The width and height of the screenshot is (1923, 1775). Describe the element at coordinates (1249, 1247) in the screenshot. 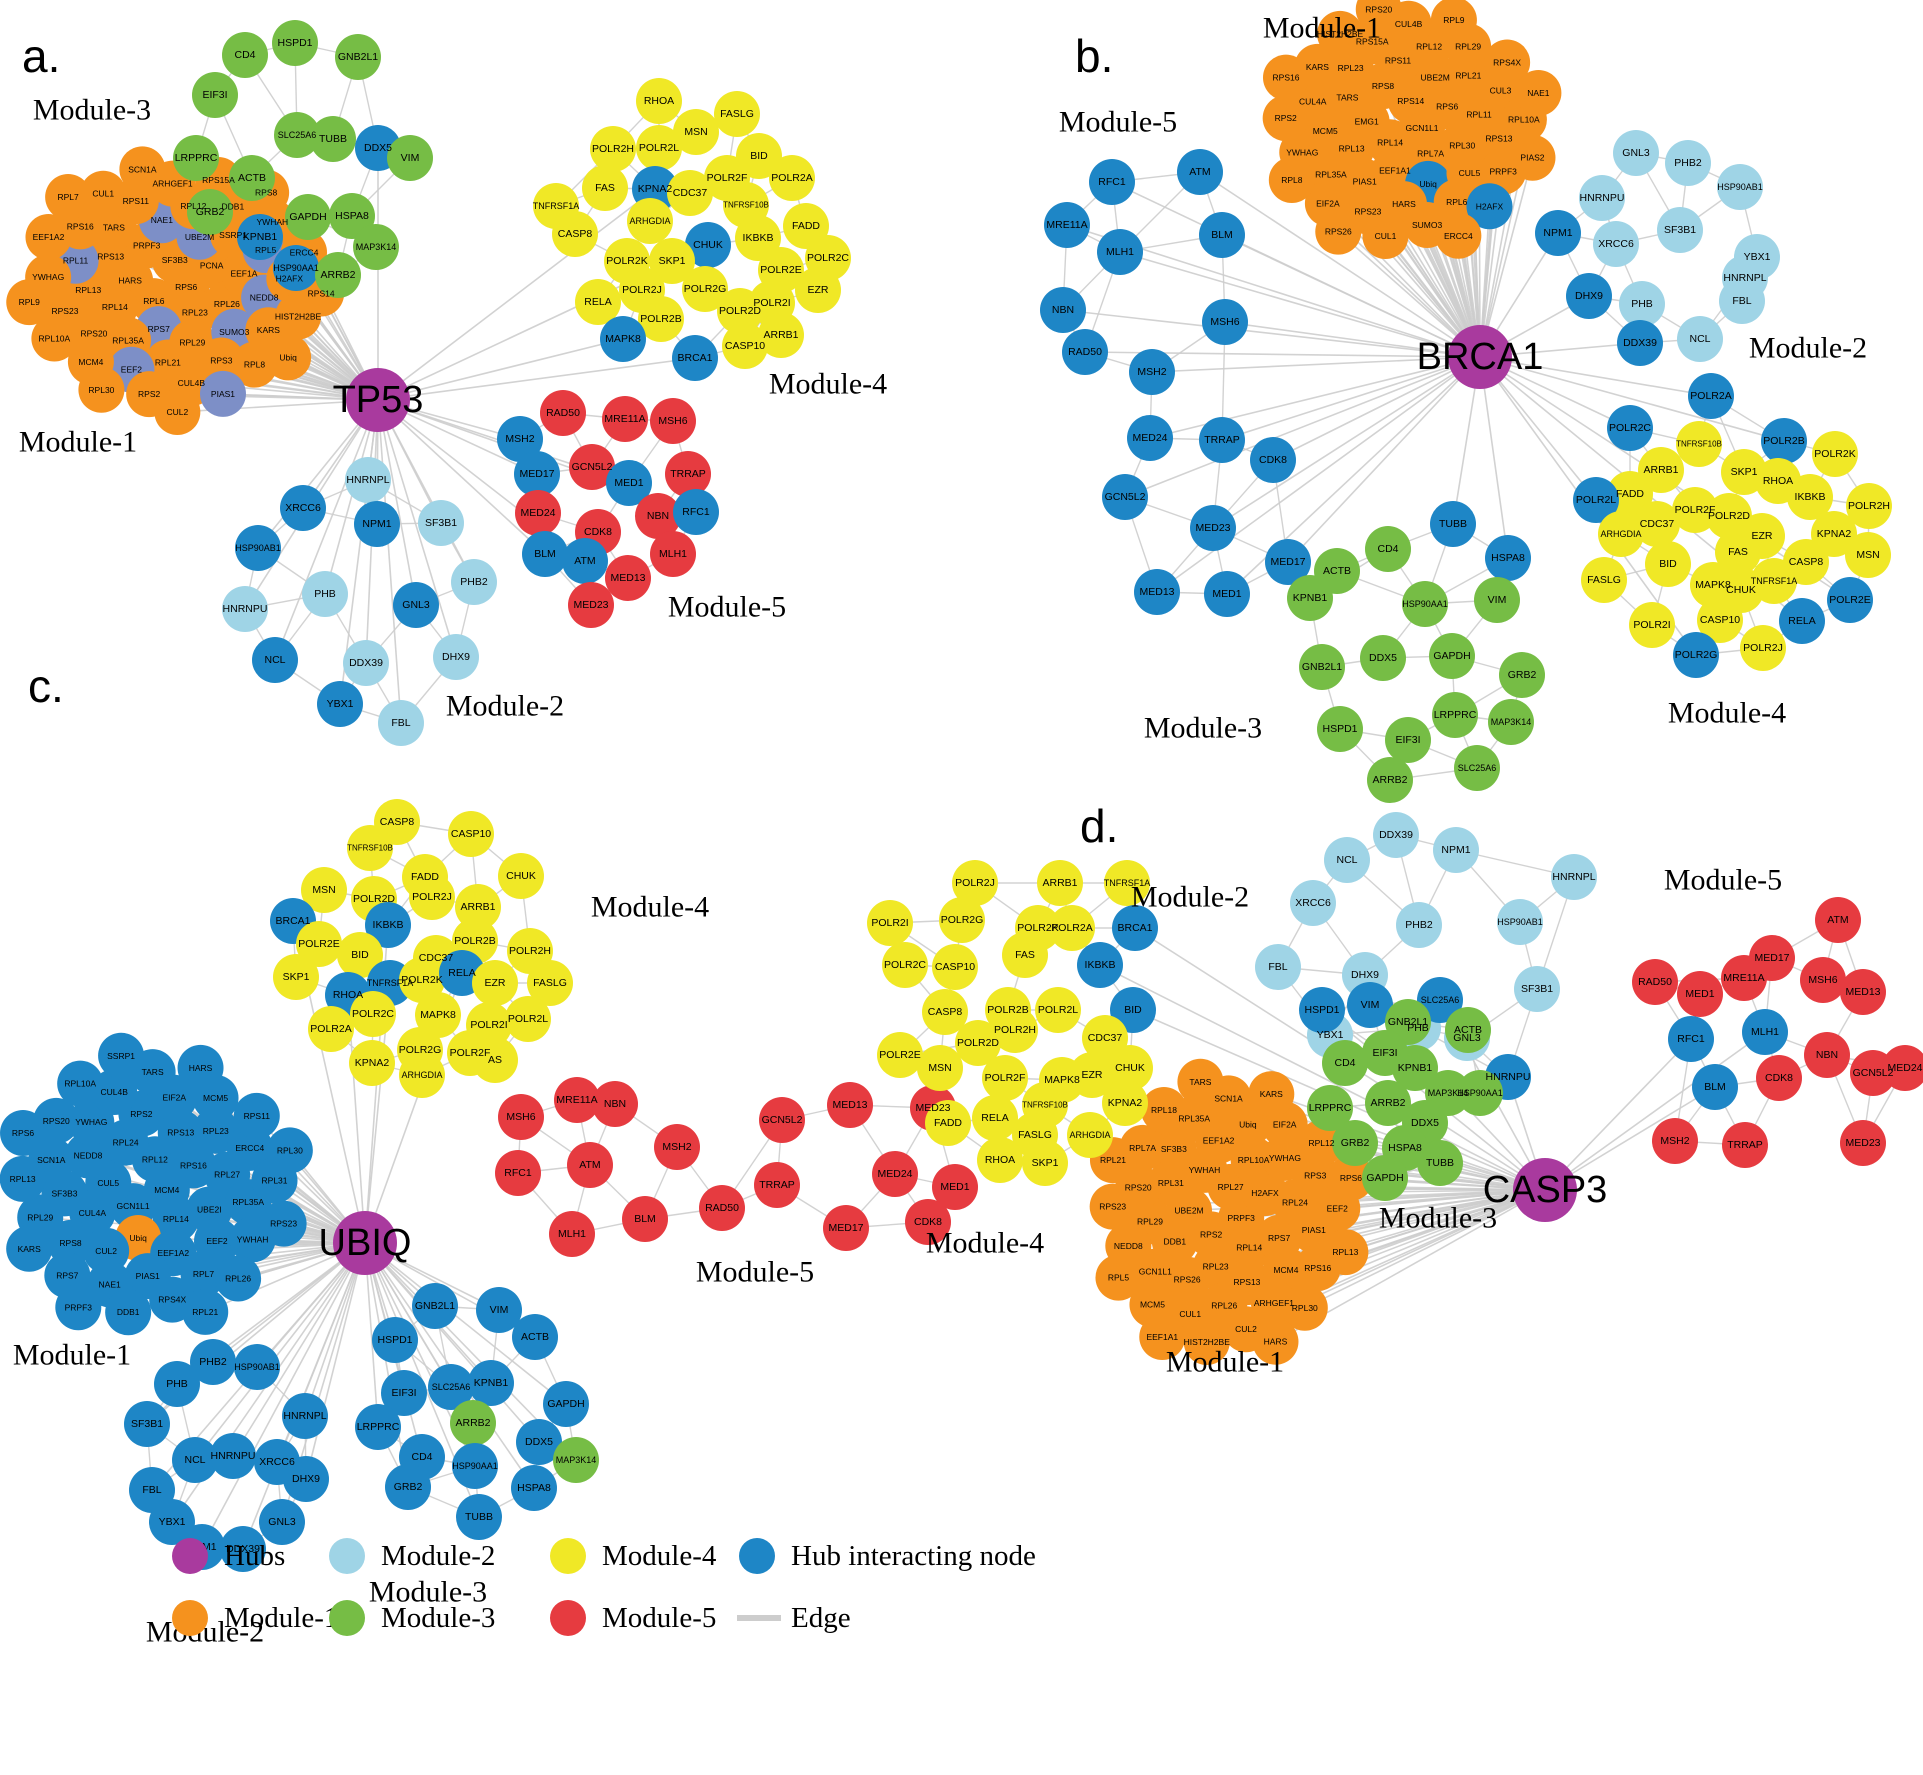

I see `node-label-RPL14: RPL14` at that location.